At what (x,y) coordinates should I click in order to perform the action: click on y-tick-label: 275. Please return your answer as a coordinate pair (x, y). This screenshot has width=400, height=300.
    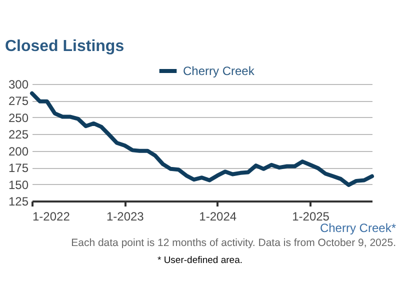
    Looking at the image, I should click on (18, 101).